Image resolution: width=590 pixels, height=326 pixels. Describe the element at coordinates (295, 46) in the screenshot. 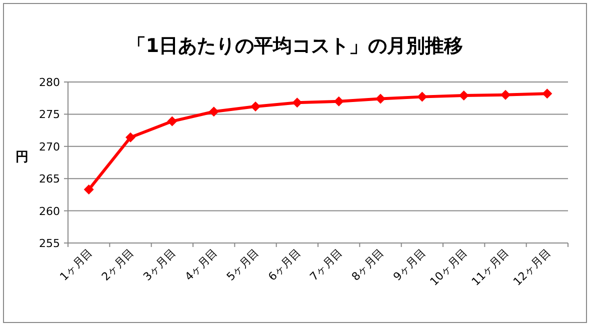

I see `chart-title: 「1日あたりの平均コスト」の月別推移` at that location.